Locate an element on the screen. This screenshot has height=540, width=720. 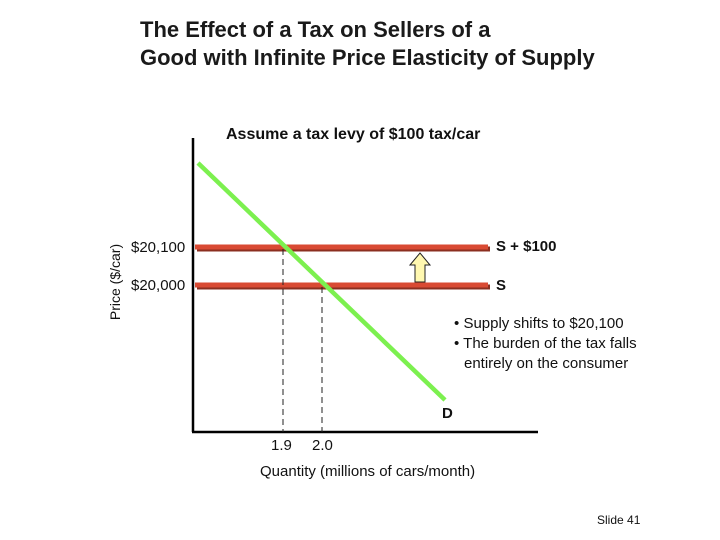
supply-label: S is located at coordinates (501, 285).